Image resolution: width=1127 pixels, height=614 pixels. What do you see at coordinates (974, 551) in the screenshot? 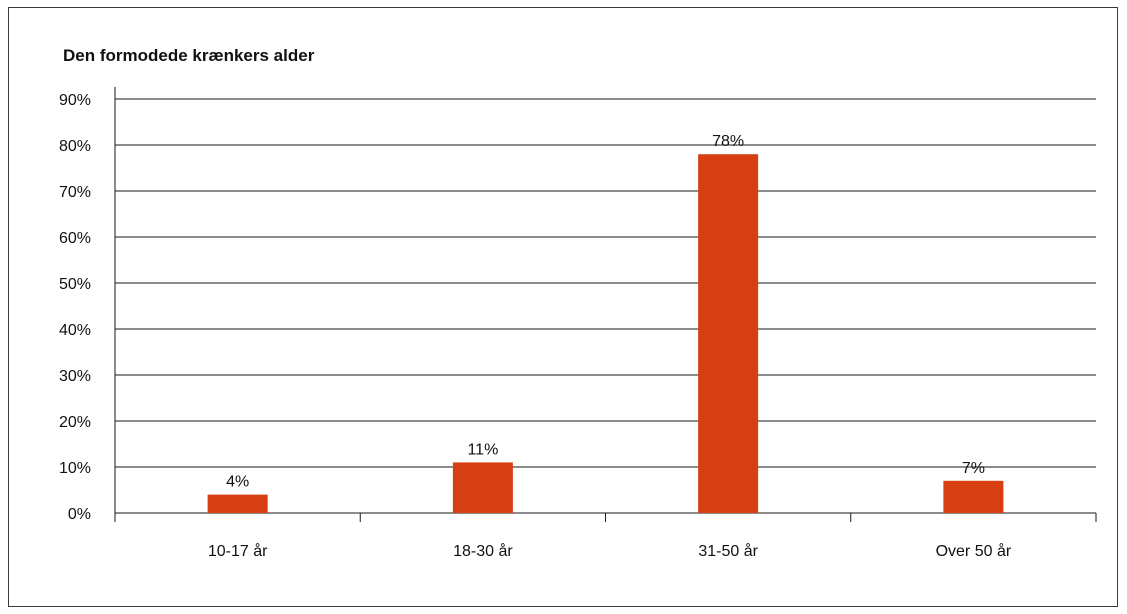
I see `x-tick-label: Over 50 år` at bounding box center [974, 551].